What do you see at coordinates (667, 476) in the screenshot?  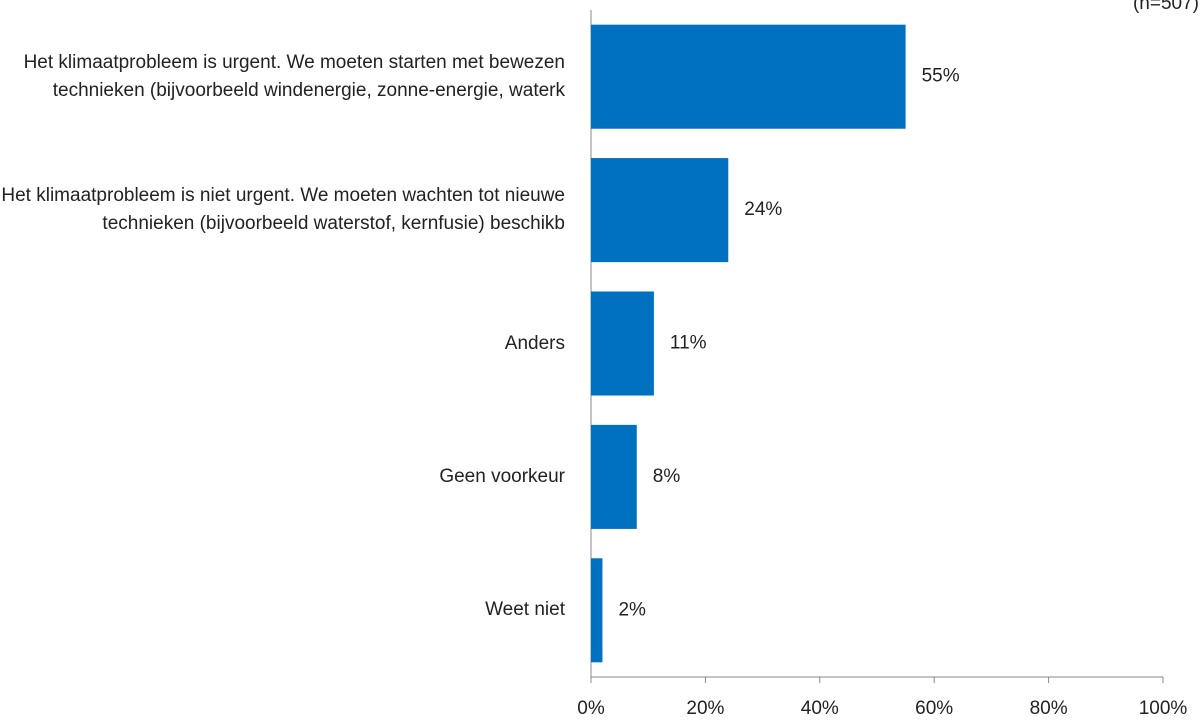 I see `value-label: 8%` at bounding box center [667, 476].